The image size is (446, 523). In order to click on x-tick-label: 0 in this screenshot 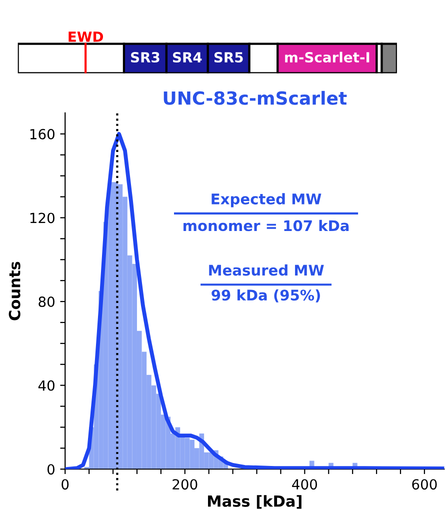, I will do `click(65, 484)`.